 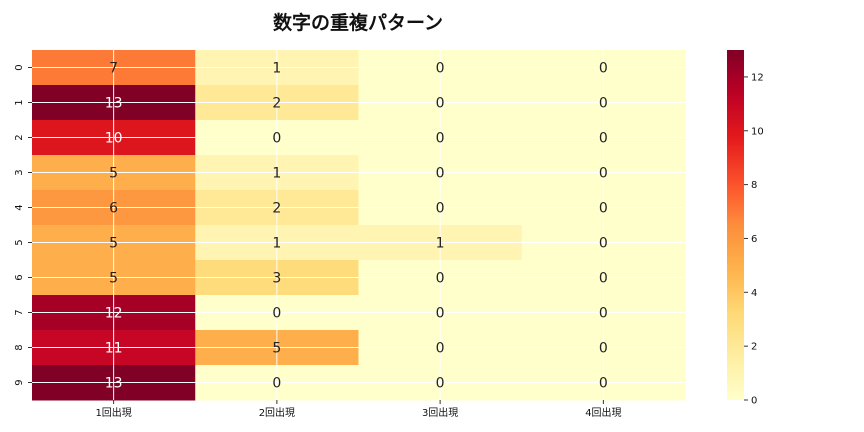 I want to click on x-axis: 1回出現 2回出現 3回出現 4回出現, so click(x=358, y=409).